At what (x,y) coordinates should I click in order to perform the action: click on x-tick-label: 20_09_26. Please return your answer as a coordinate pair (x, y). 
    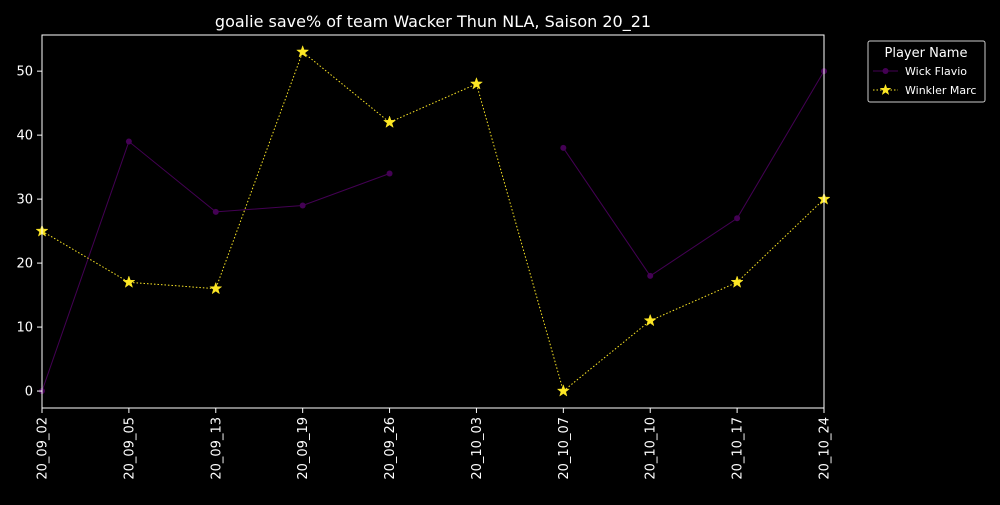
    Looking at the image, I should click on (390, 448).